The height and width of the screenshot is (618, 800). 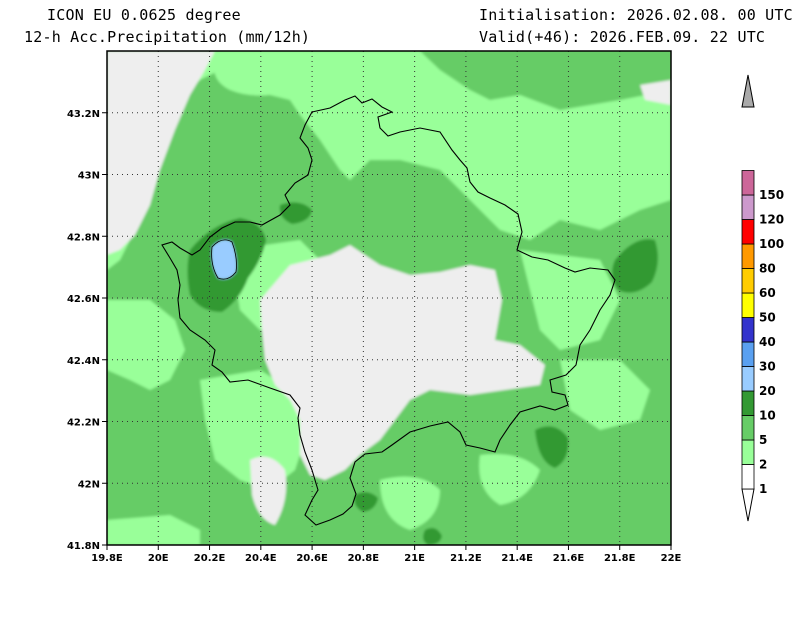 What do you see at coordinates (620, 558) in the screenshot?
I see `lon-tick-label: 21.8E` at bounding box center [620, 558].